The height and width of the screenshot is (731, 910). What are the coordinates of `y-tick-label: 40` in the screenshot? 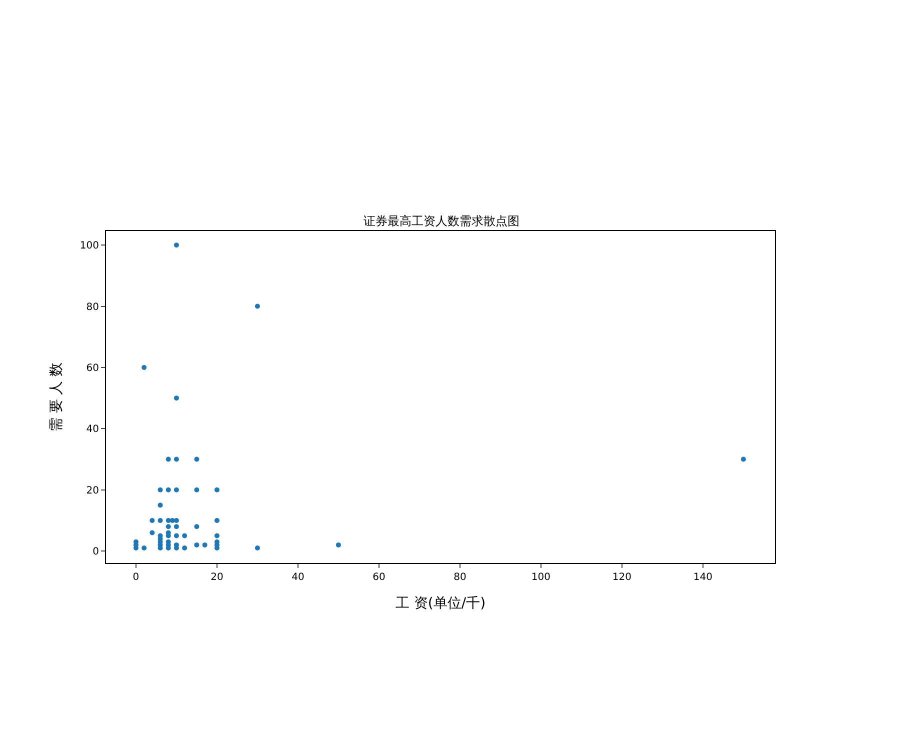 It's located at (92, 430).